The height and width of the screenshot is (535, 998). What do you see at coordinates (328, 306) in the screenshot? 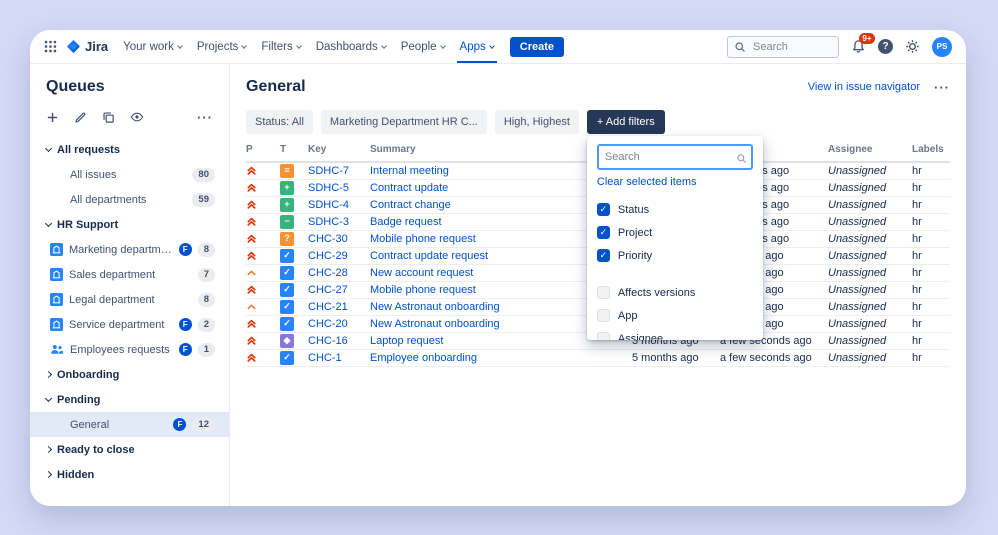
I see `issue-key-link: CHC-21` at bounding box center [328, 306].